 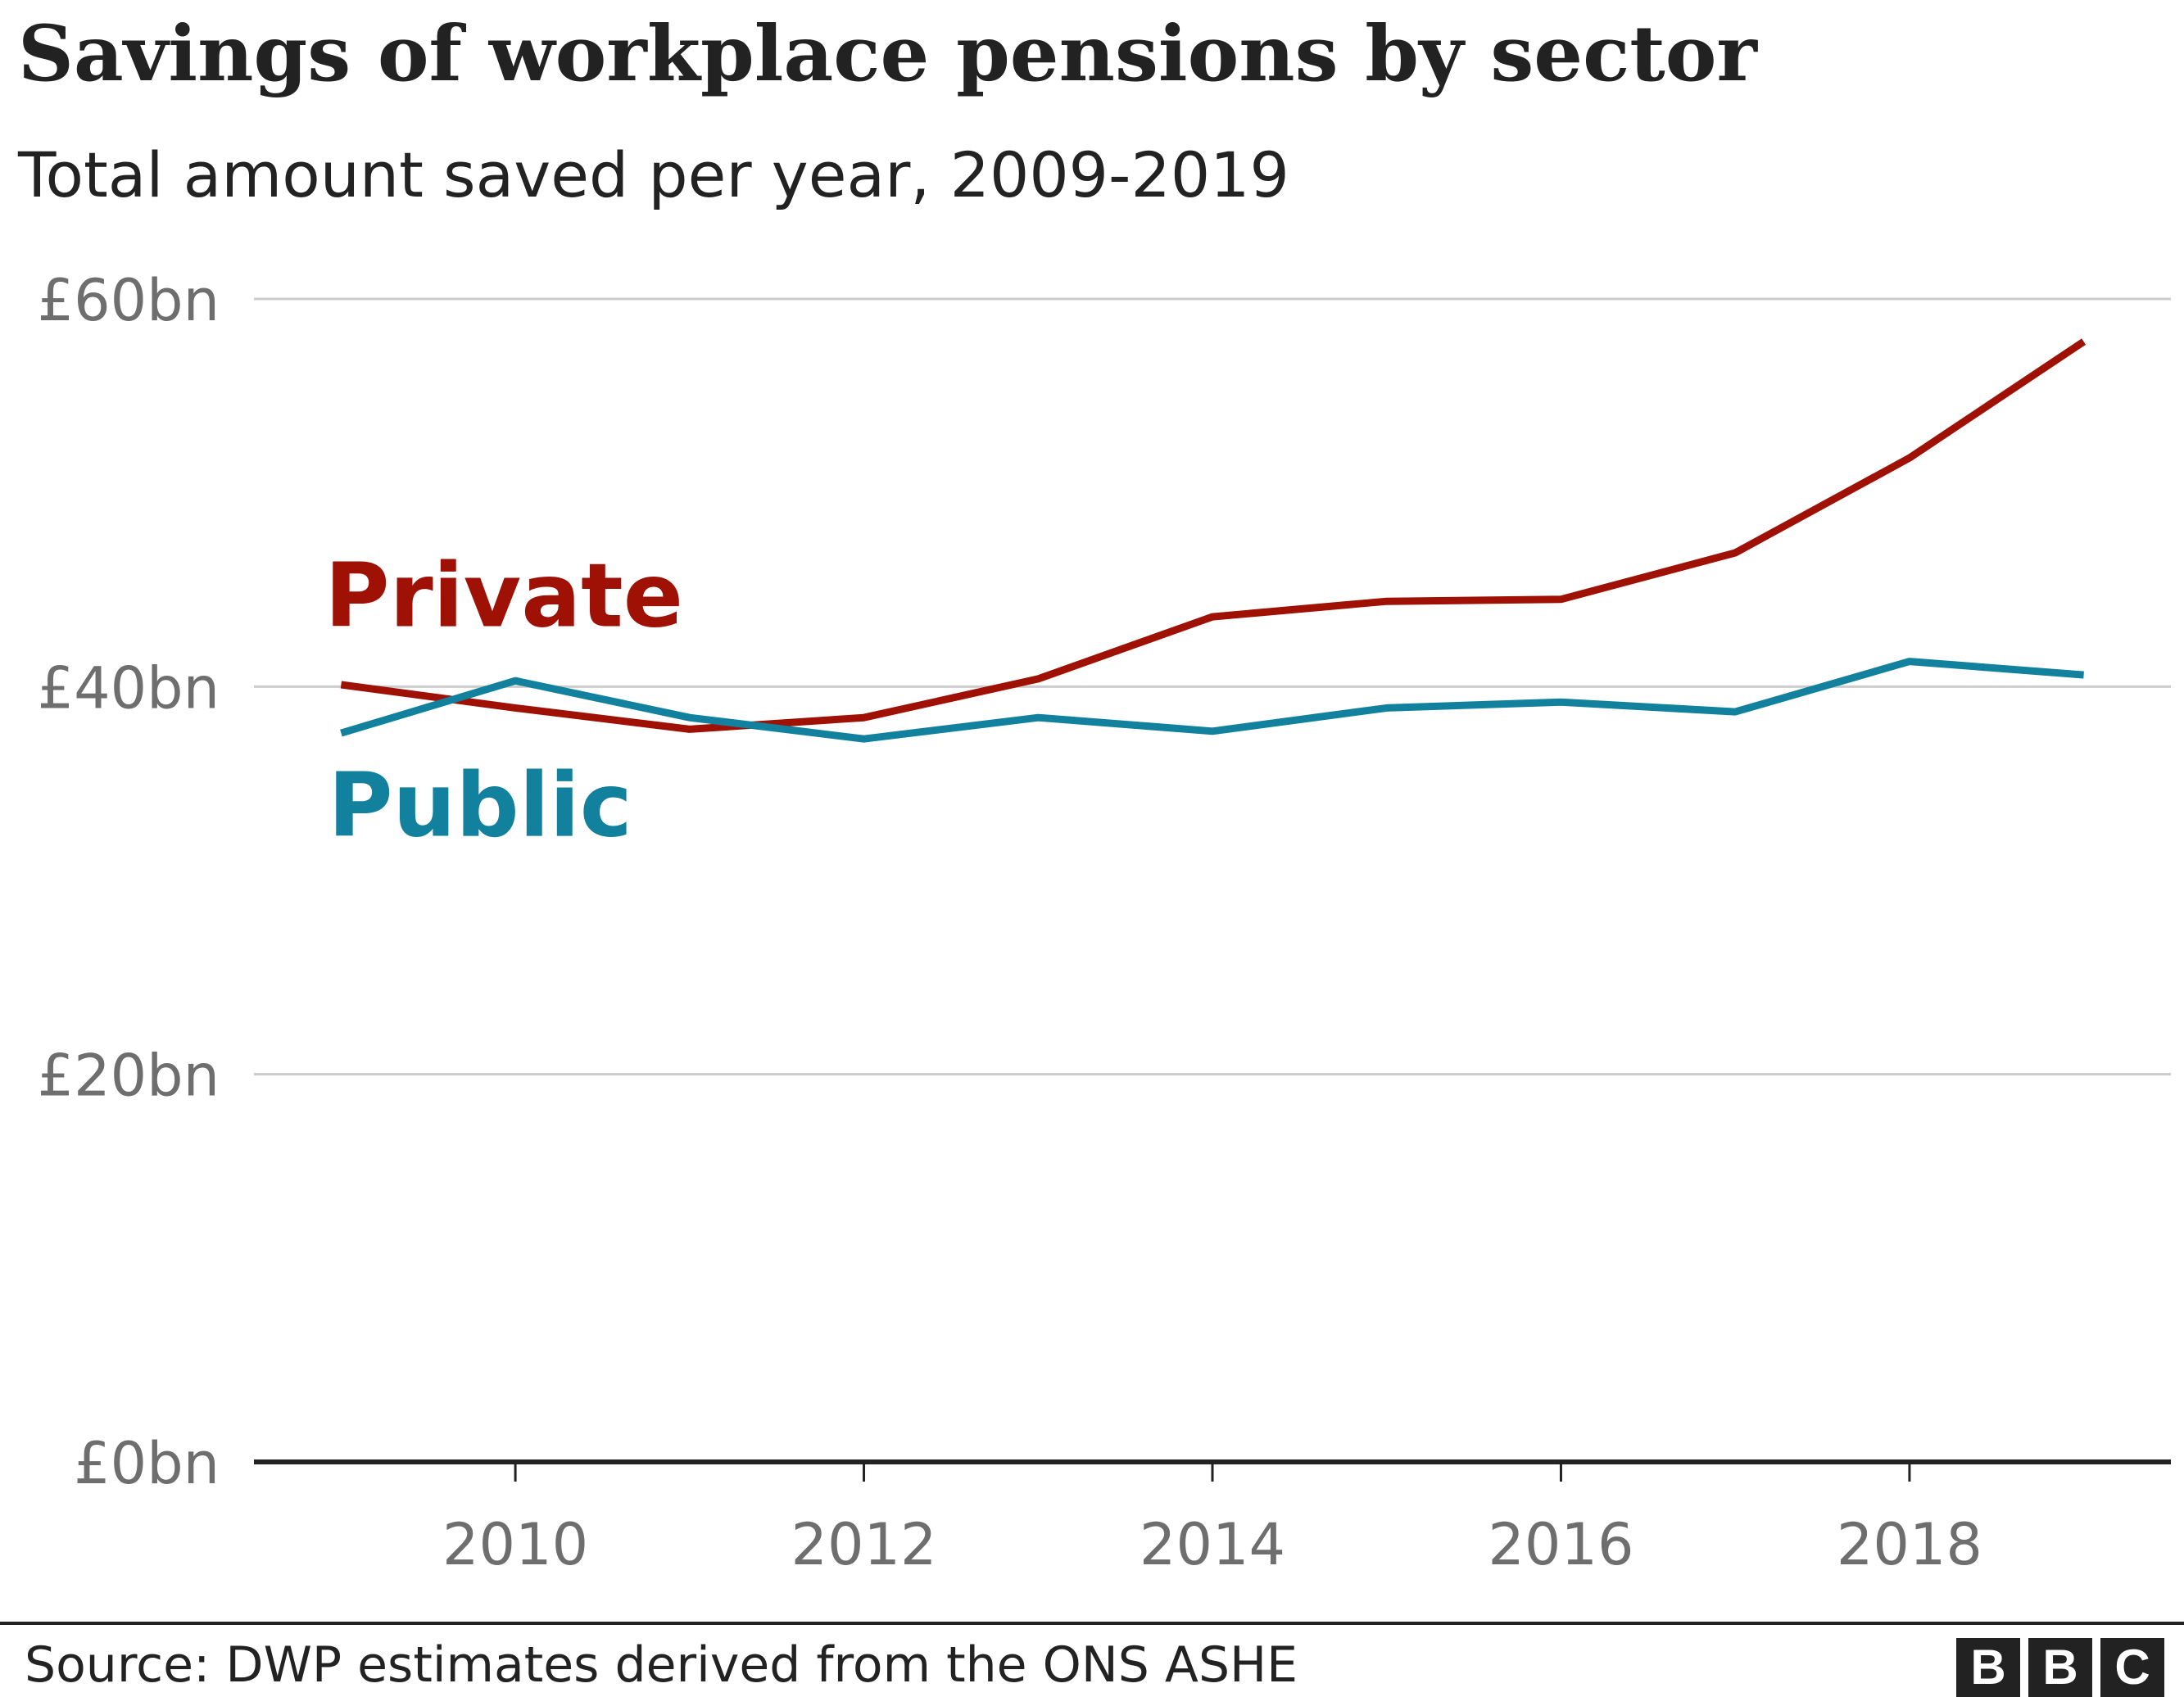 I want to click on series-label-private: Private, so click(x=504, y=596).